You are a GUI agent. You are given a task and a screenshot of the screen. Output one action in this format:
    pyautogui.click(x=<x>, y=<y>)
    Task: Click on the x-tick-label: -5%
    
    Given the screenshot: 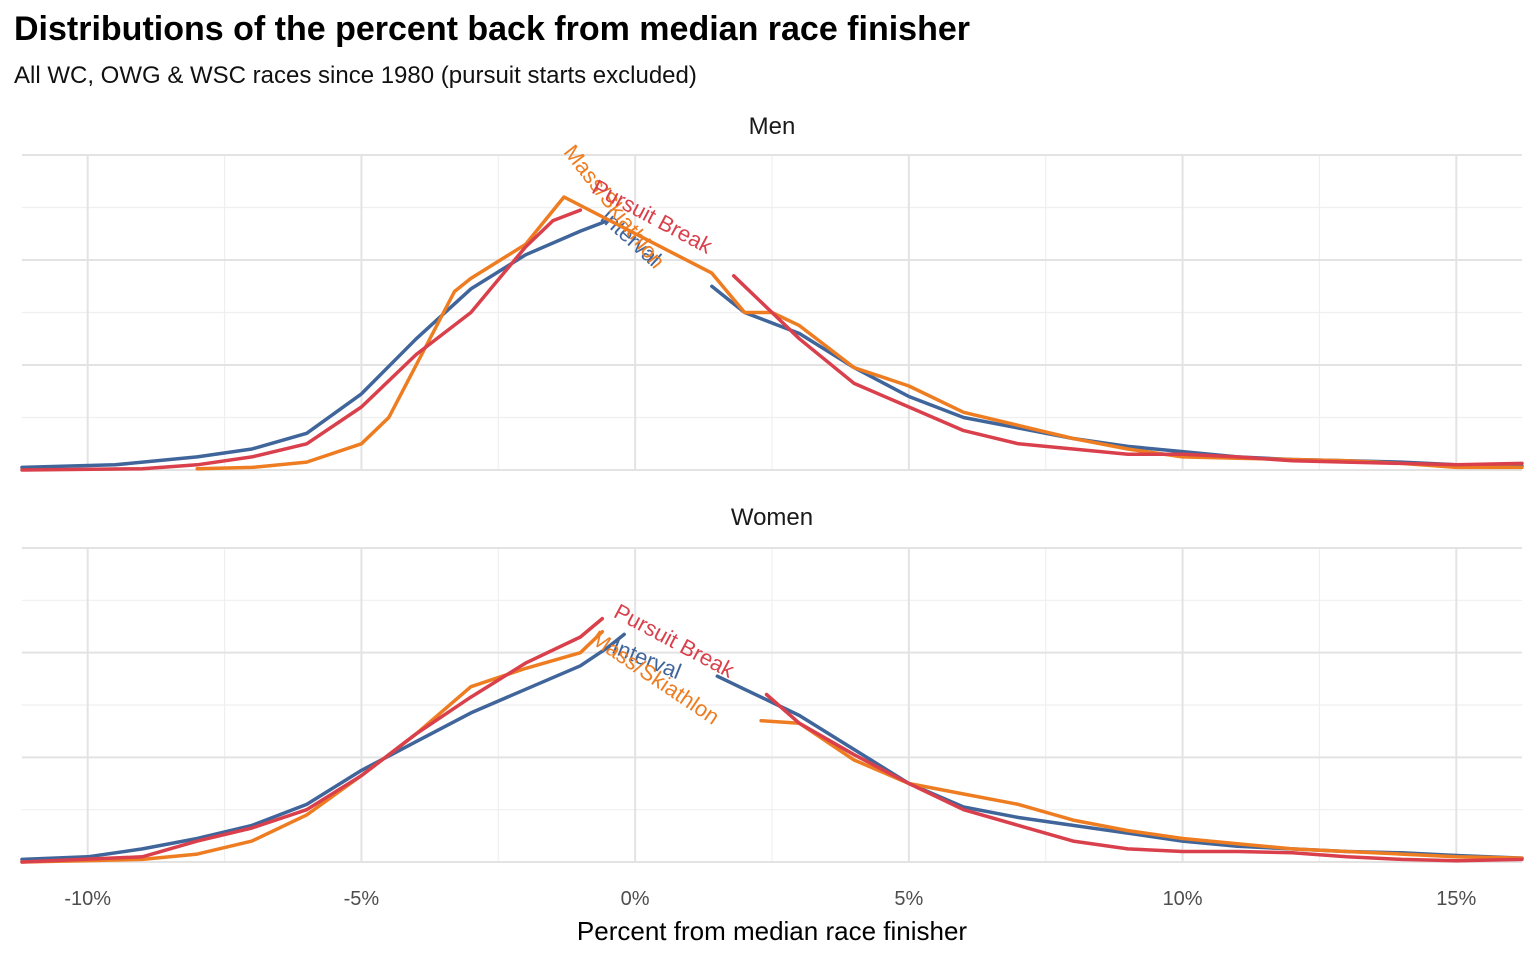 What is the action you would take?
    pyautogui.click(x=362, y=899)
    